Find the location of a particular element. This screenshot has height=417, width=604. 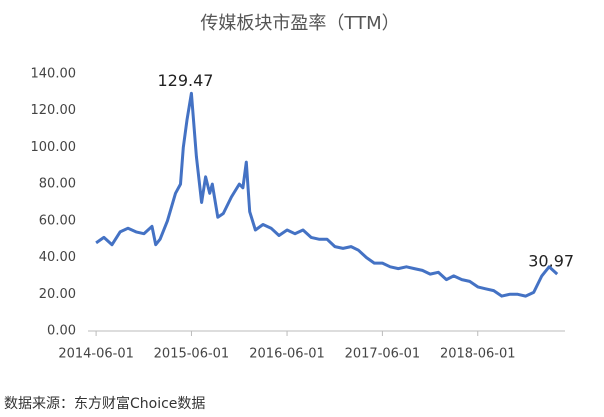

y-tick-label: 20.00 is located at coordinates (57, 294).